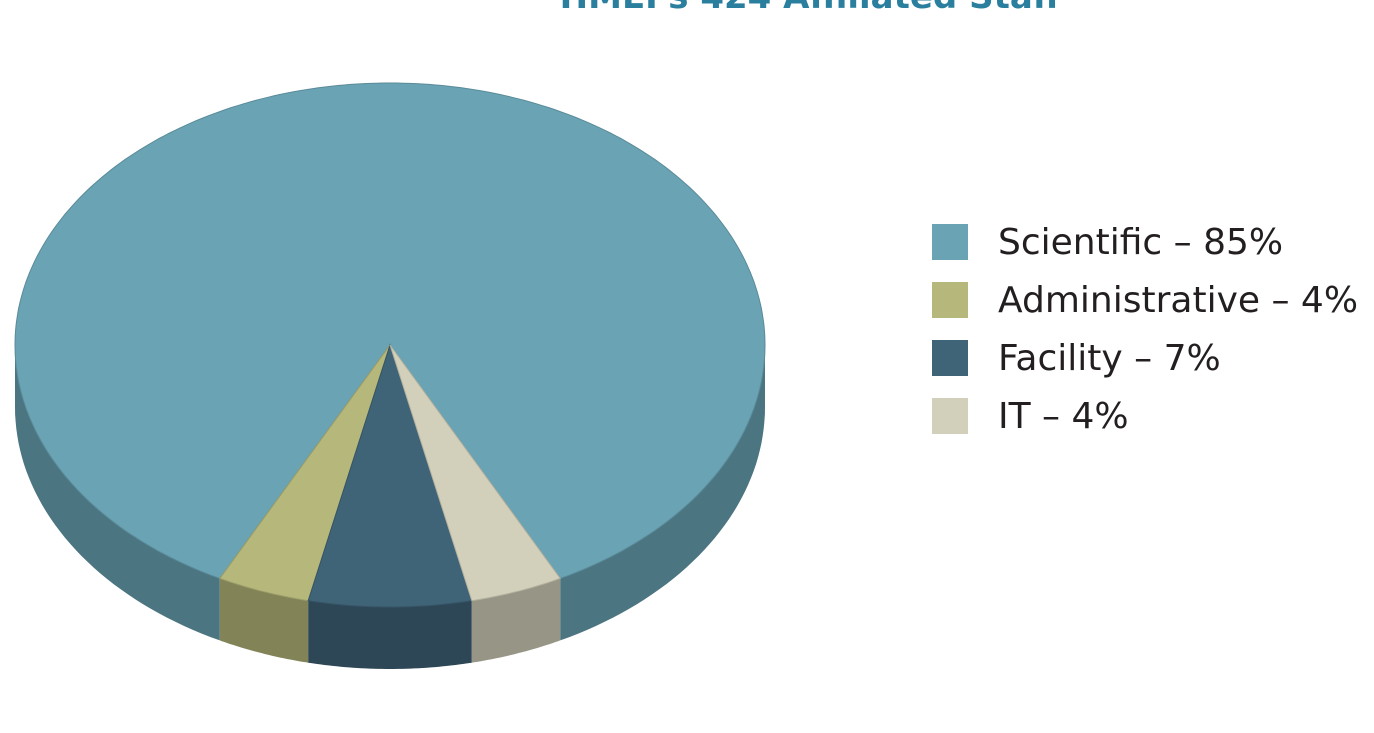 The width and height of the screenshot is (1374, 733). What do you see at coordinates (1063, 416) in the screenshot?
I see `legend-label: IT – 4%` at bounding box center [1063, 416].